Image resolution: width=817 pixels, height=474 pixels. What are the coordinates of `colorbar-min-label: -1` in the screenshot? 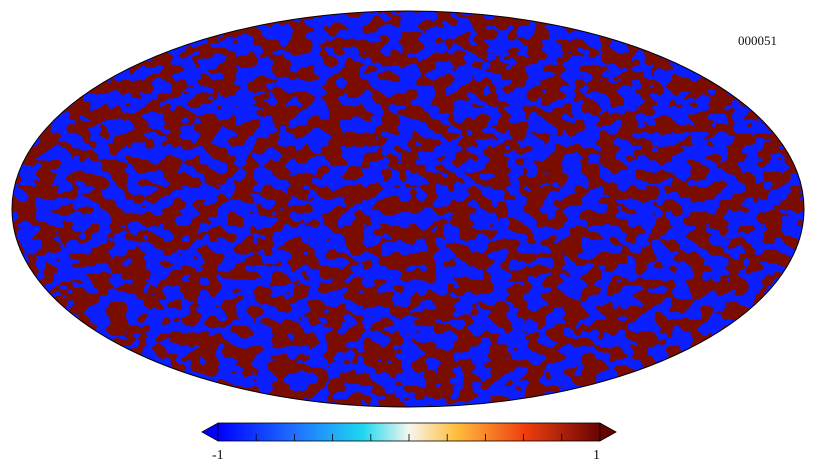 It's located at (218, 455).